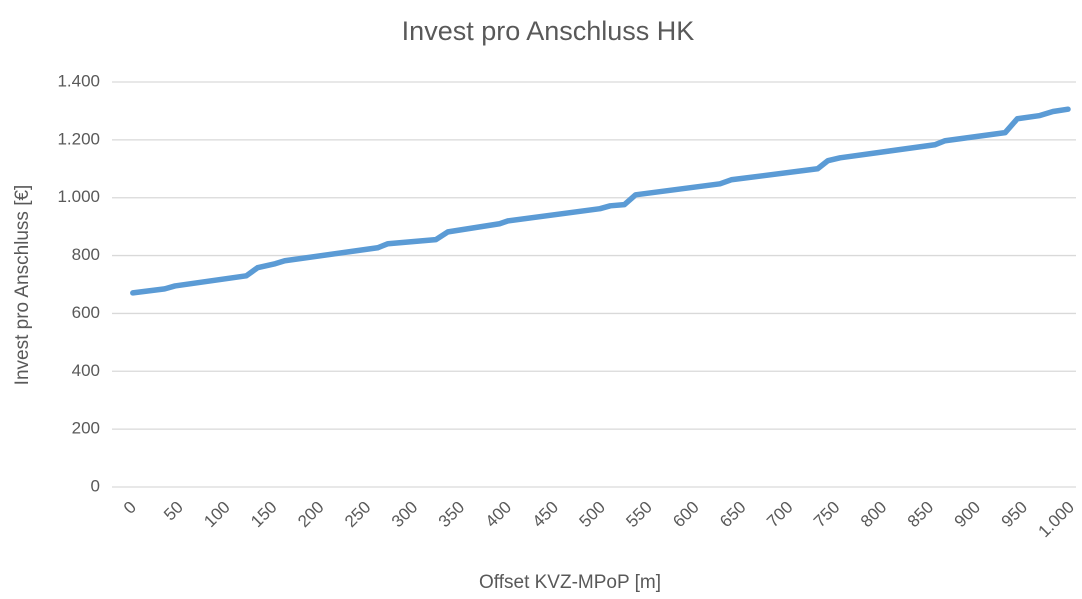 This screenshot has height=599, width=1082. I want to click on x-tick-label: 550, so click(638, 514).